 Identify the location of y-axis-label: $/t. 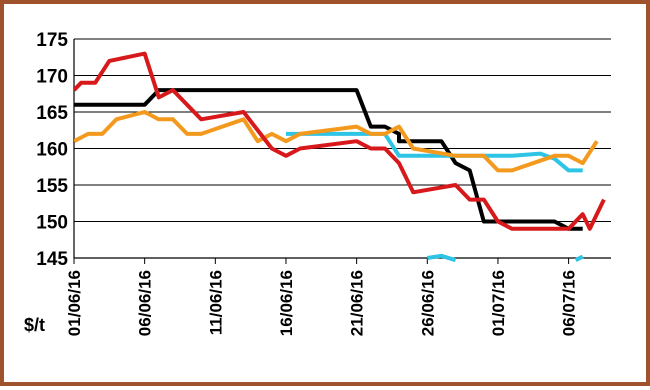
(34, 325).